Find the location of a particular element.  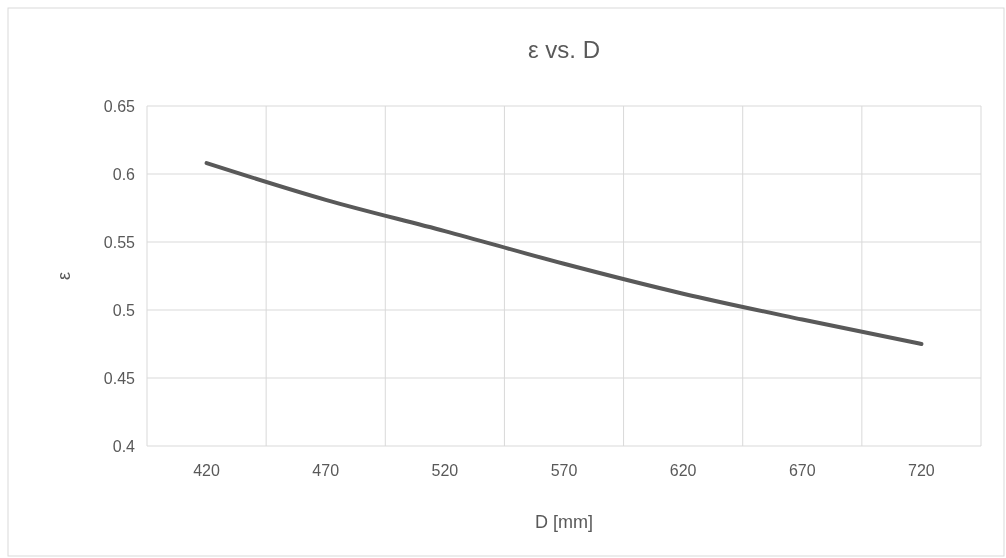

x-tick-label: 420 is located at coordinates (207, 470).